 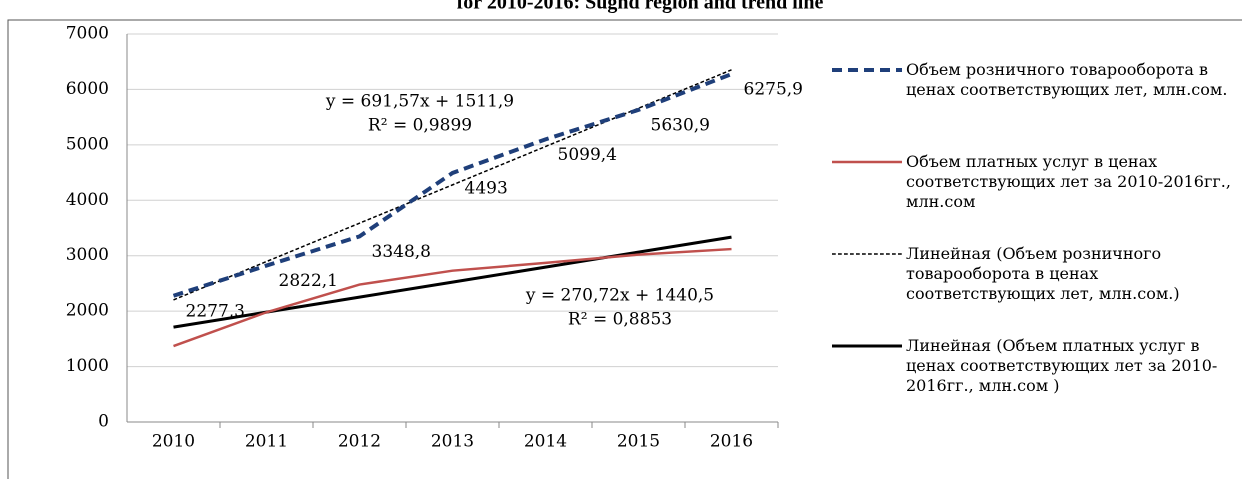 What do you see at coordinates (420, 126) in the screenshot?
I see `annotation: R² = 0,9899` at bounding box center [420, 126].